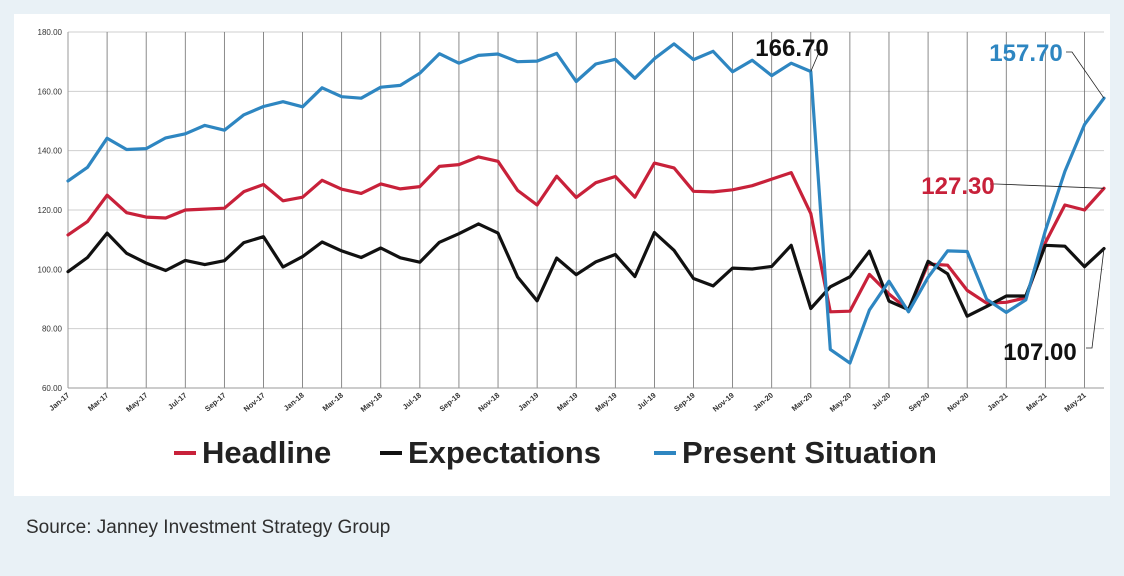 This screenshot has width=1124, height=576. What do you see at coordinates (294, 402) in the screenshot?
I see `x-tick-label: Jan-18` at bounding box center [294, 402].